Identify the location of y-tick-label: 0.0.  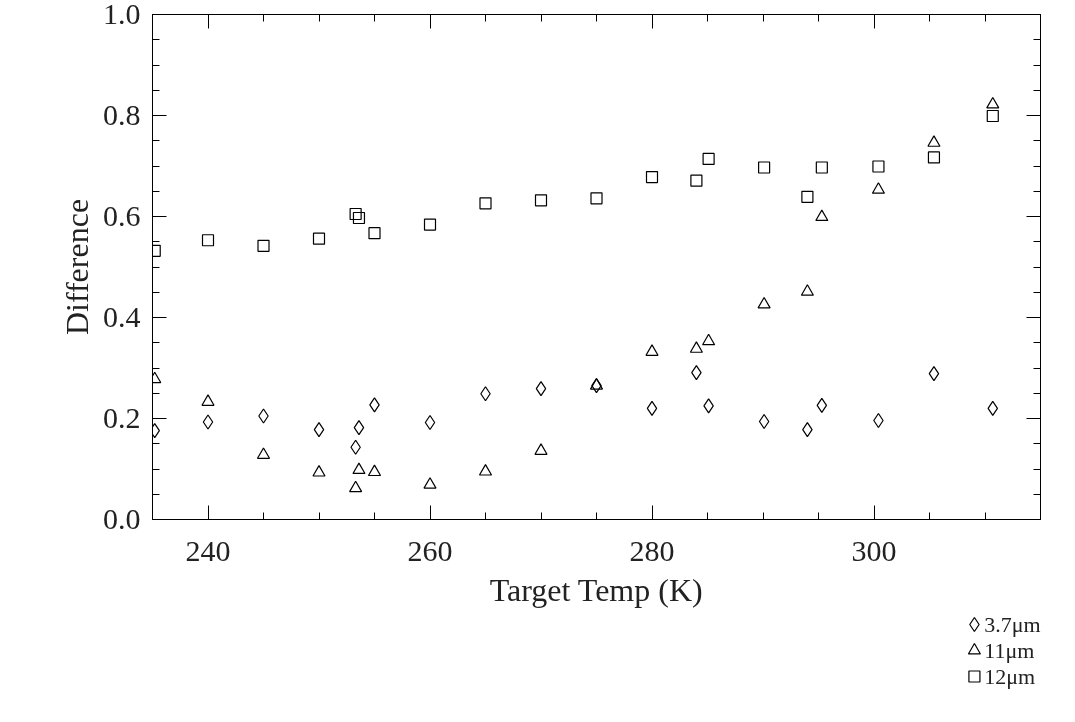
(122, 518).